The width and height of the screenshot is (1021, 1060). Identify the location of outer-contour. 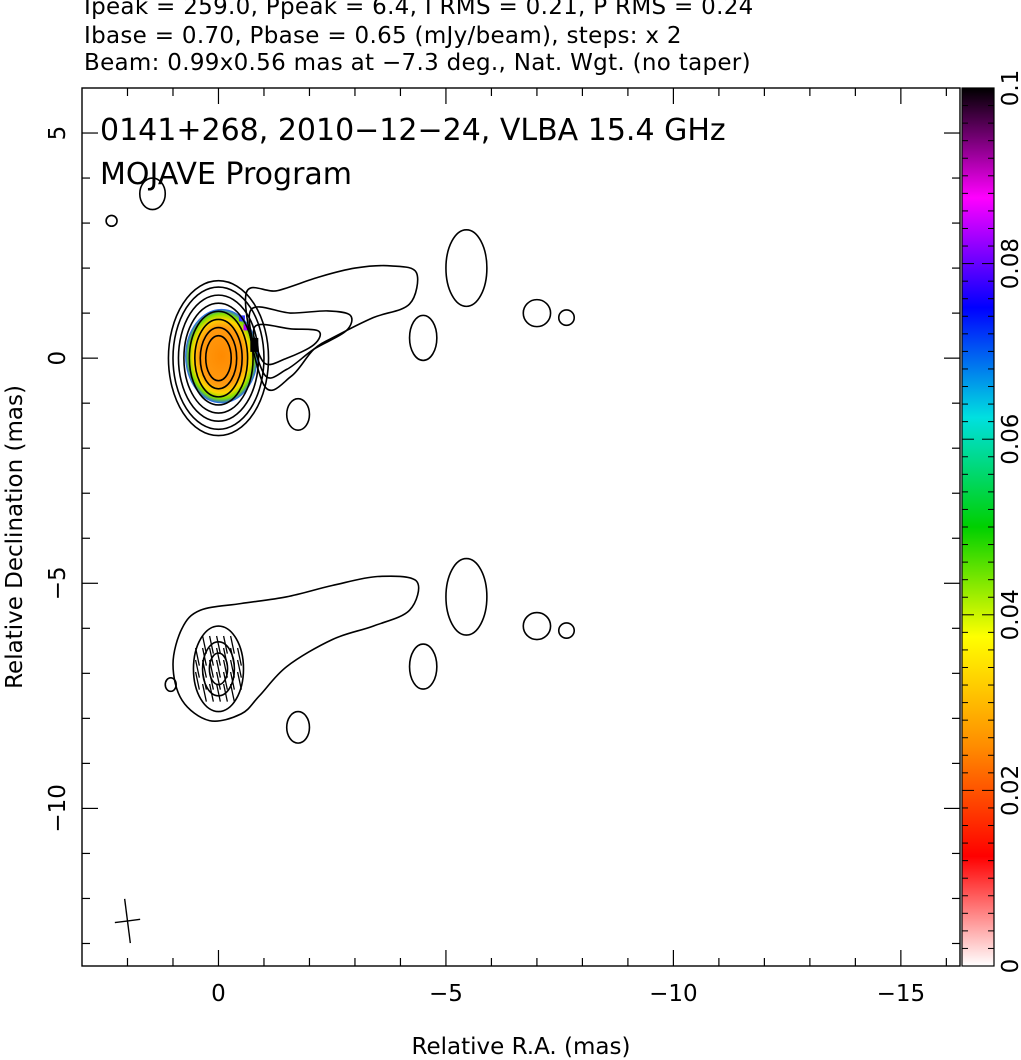
(296, 648).